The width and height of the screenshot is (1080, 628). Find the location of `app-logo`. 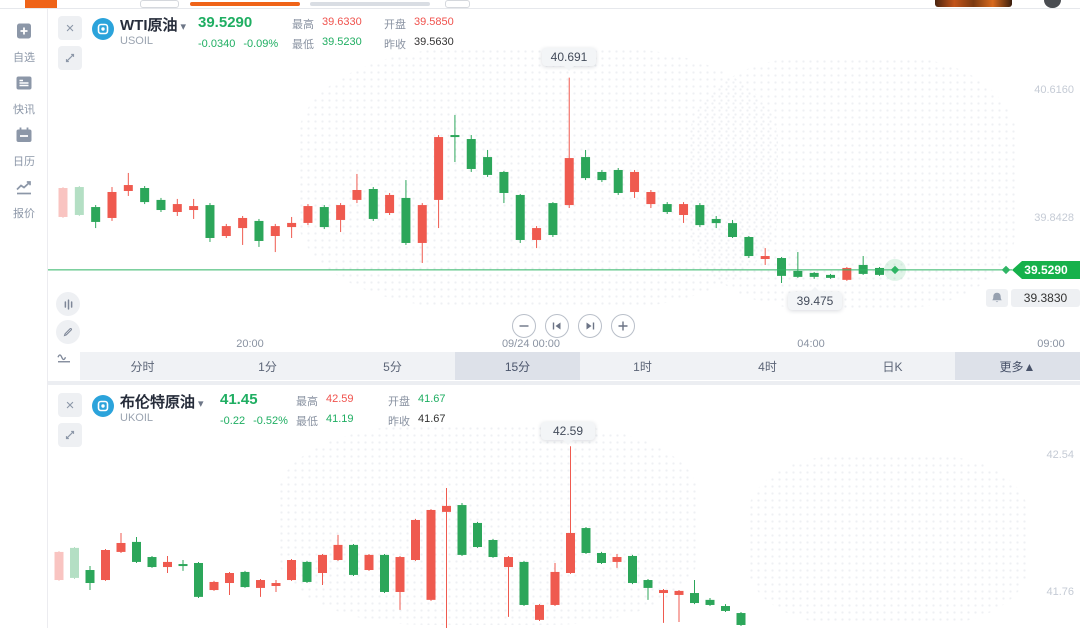

app-logo is located at coordinates (41, 4).